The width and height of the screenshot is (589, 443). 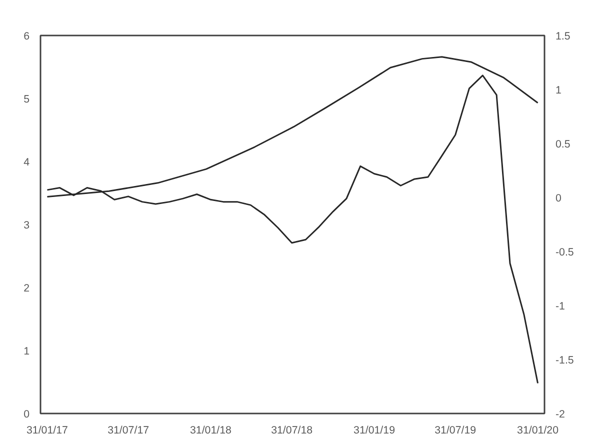 I want to click on x-tick-label: 31/07/17, so click(x=129, y=430).